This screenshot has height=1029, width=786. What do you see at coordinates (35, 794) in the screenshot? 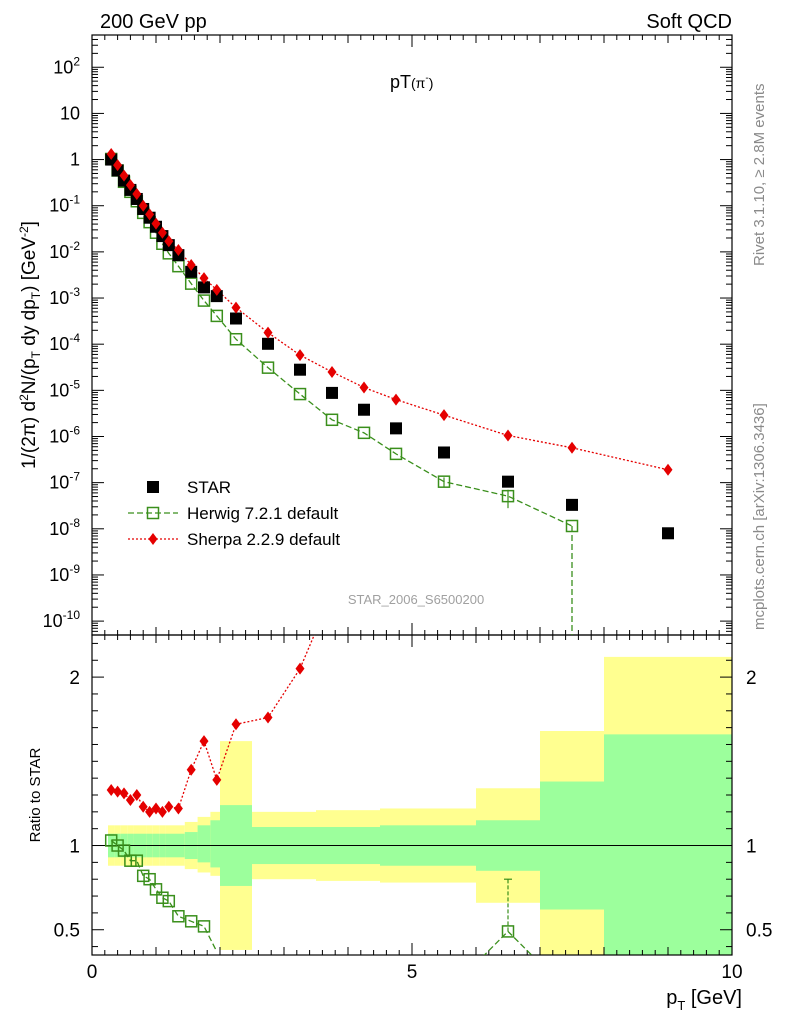
I see `ratio-y-axis-title: Ratio to STAR` at bounding box center [35, 794].